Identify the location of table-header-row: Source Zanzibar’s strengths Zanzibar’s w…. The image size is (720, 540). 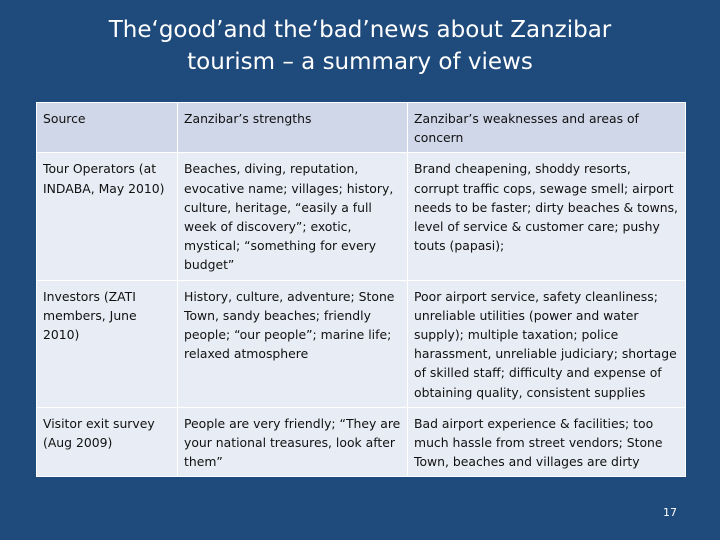
(361, 127).